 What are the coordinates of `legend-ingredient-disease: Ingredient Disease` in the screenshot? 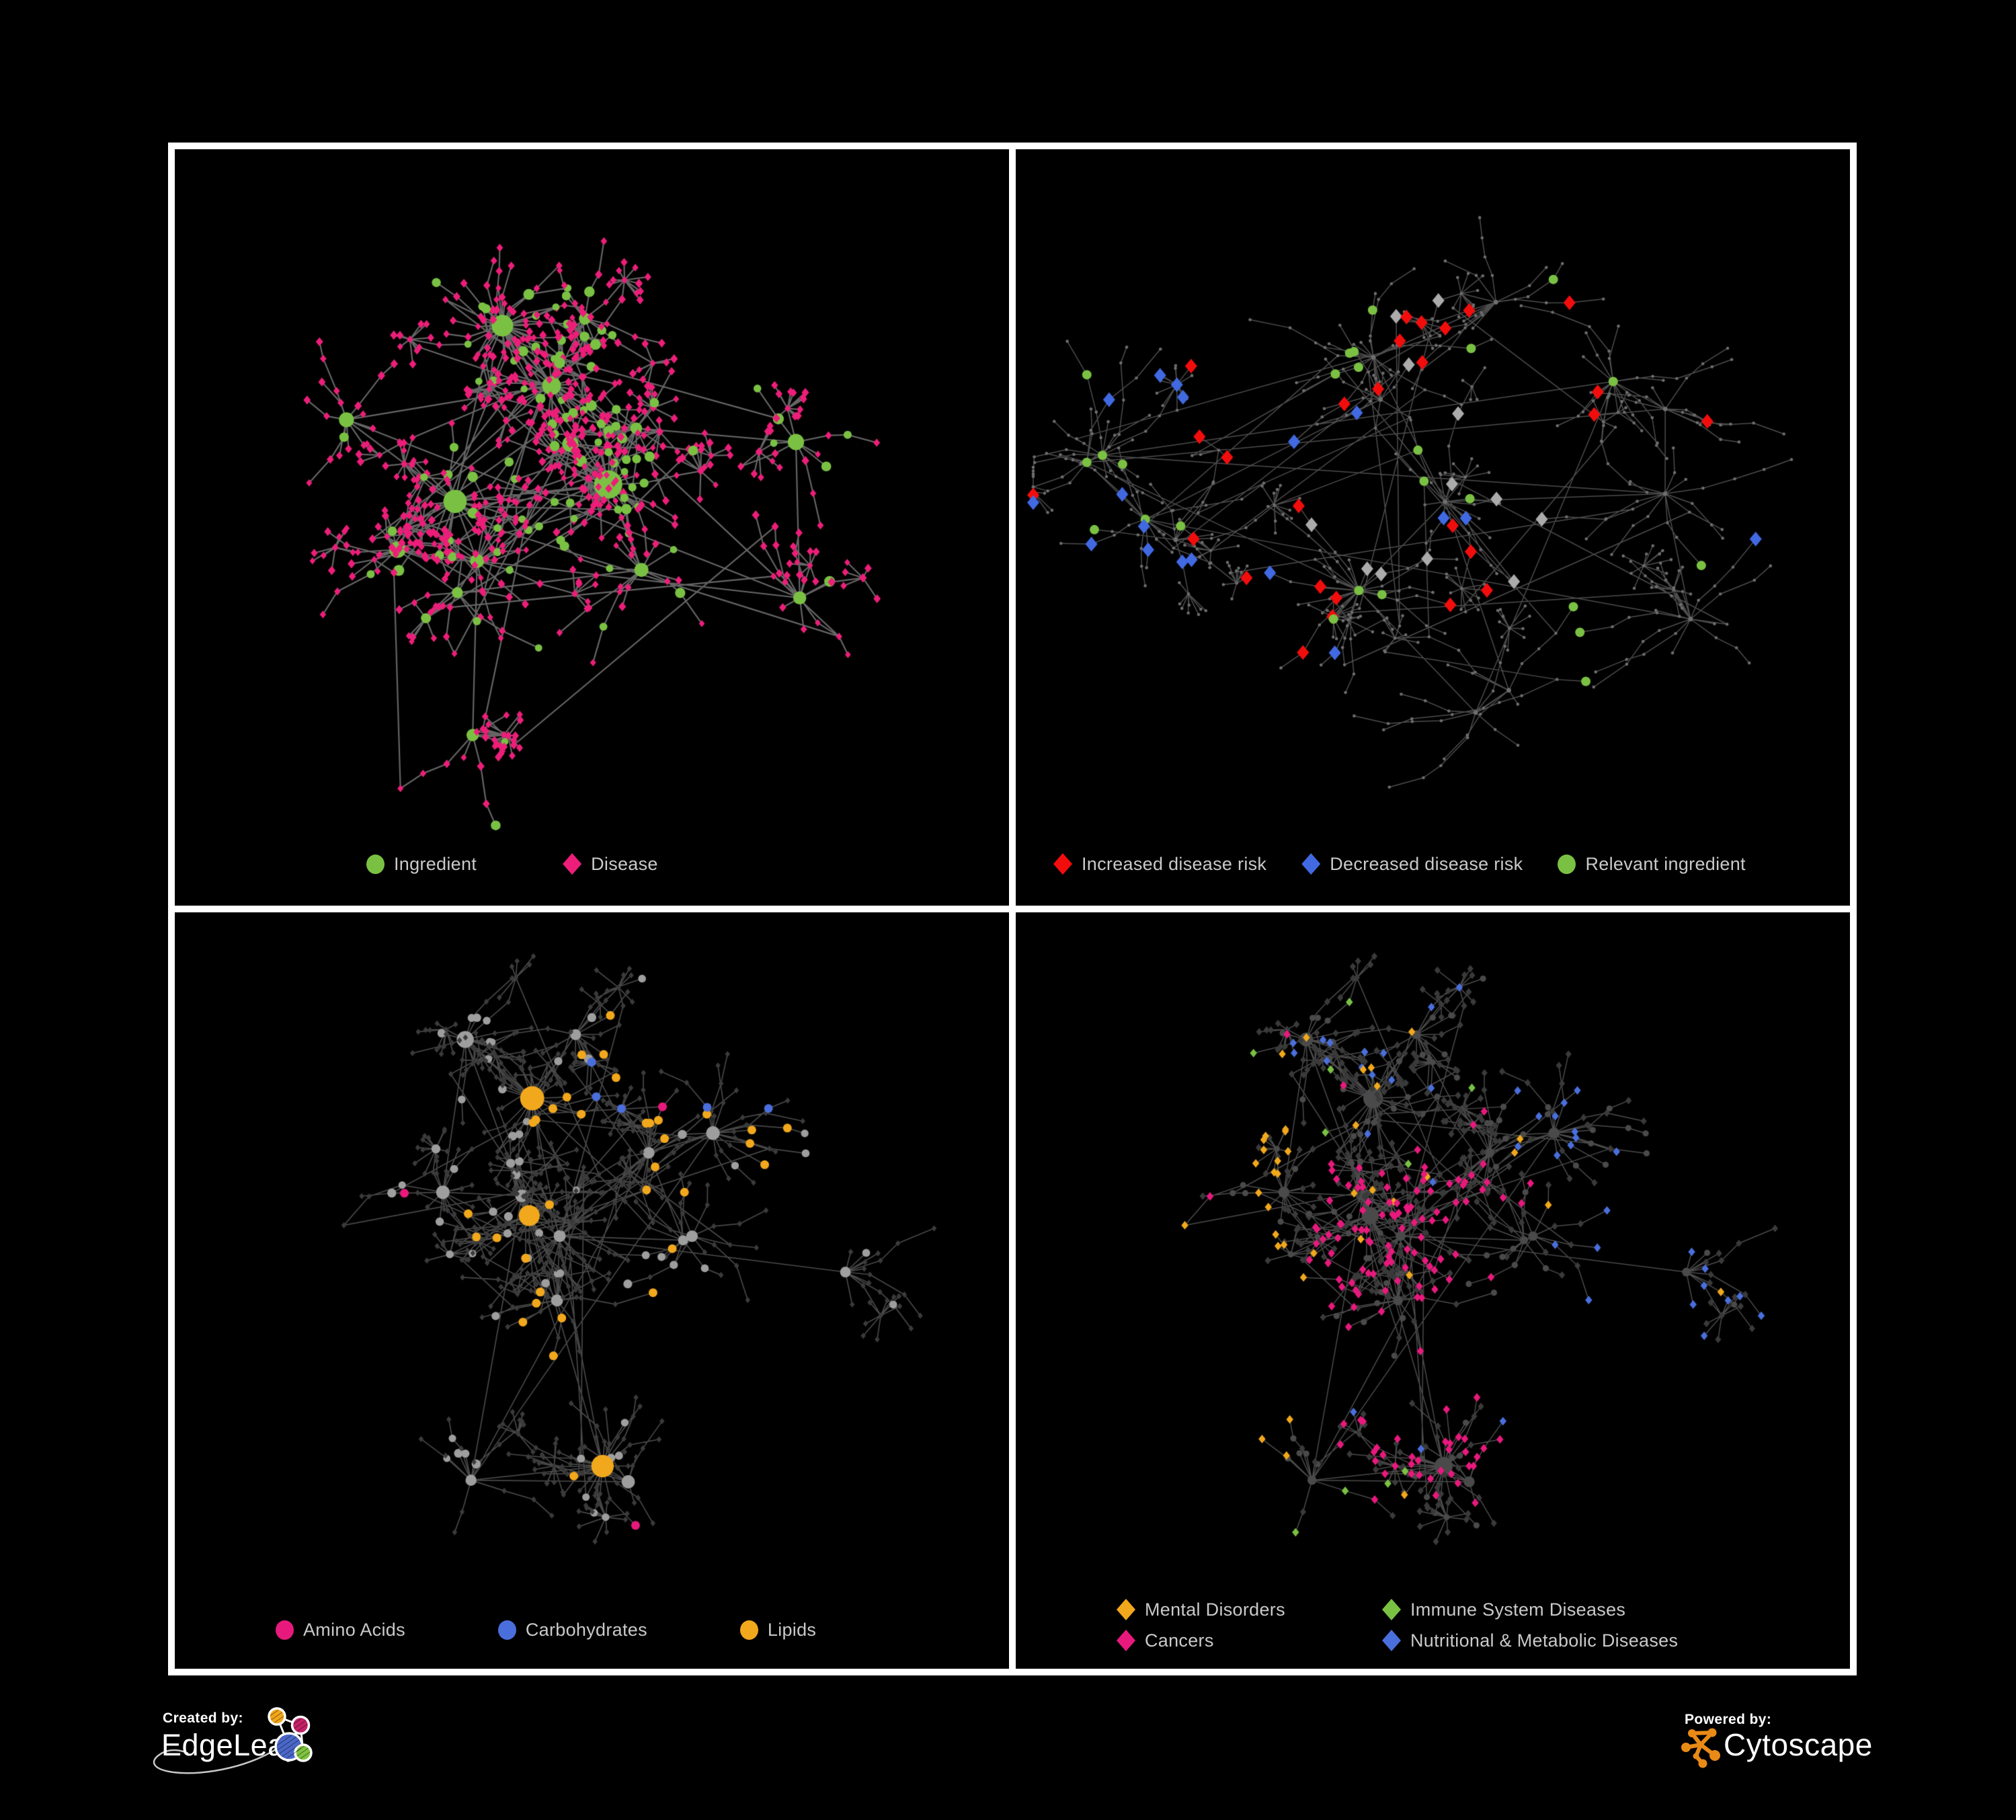 It's located at (592, 864).